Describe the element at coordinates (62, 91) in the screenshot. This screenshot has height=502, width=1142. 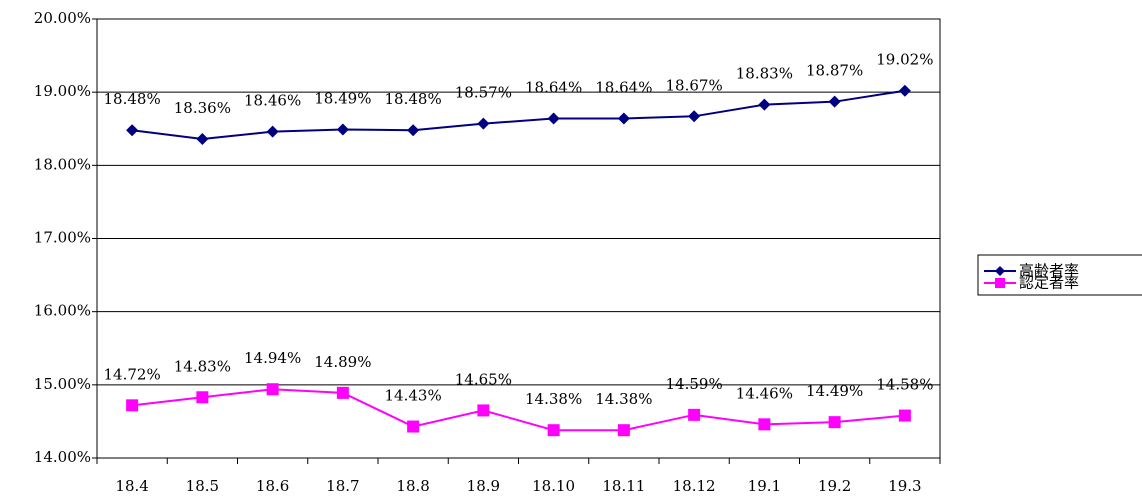
I see `y-tick-label: 19.00%` at that location.